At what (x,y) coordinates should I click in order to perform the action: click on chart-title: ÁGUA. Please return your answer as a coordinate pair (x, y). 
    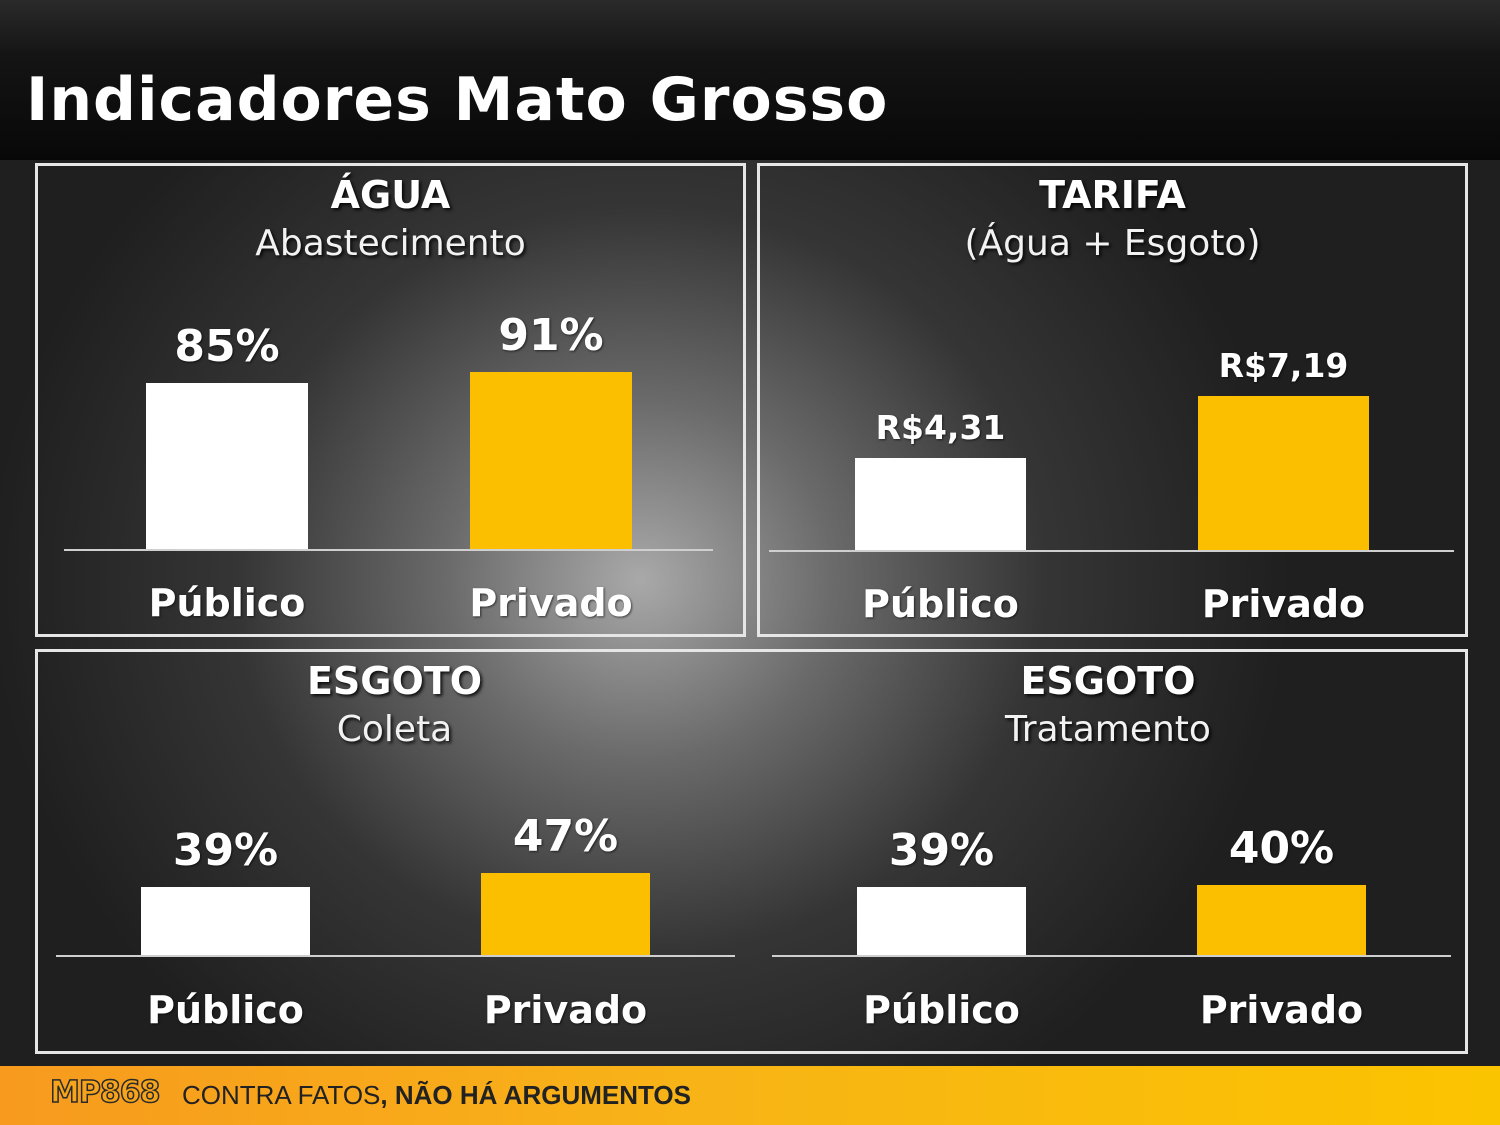
    Looking at the image, I should click on (390, 195).